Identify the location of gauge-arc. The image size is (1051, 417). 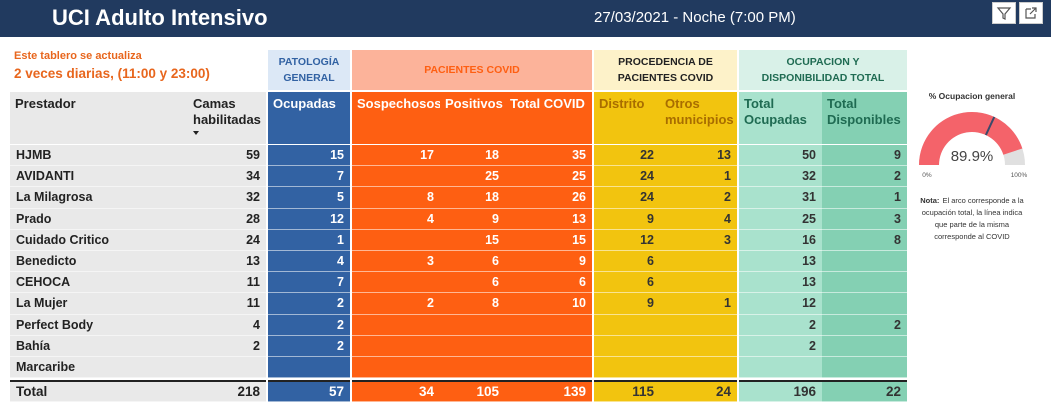
(971, 138).